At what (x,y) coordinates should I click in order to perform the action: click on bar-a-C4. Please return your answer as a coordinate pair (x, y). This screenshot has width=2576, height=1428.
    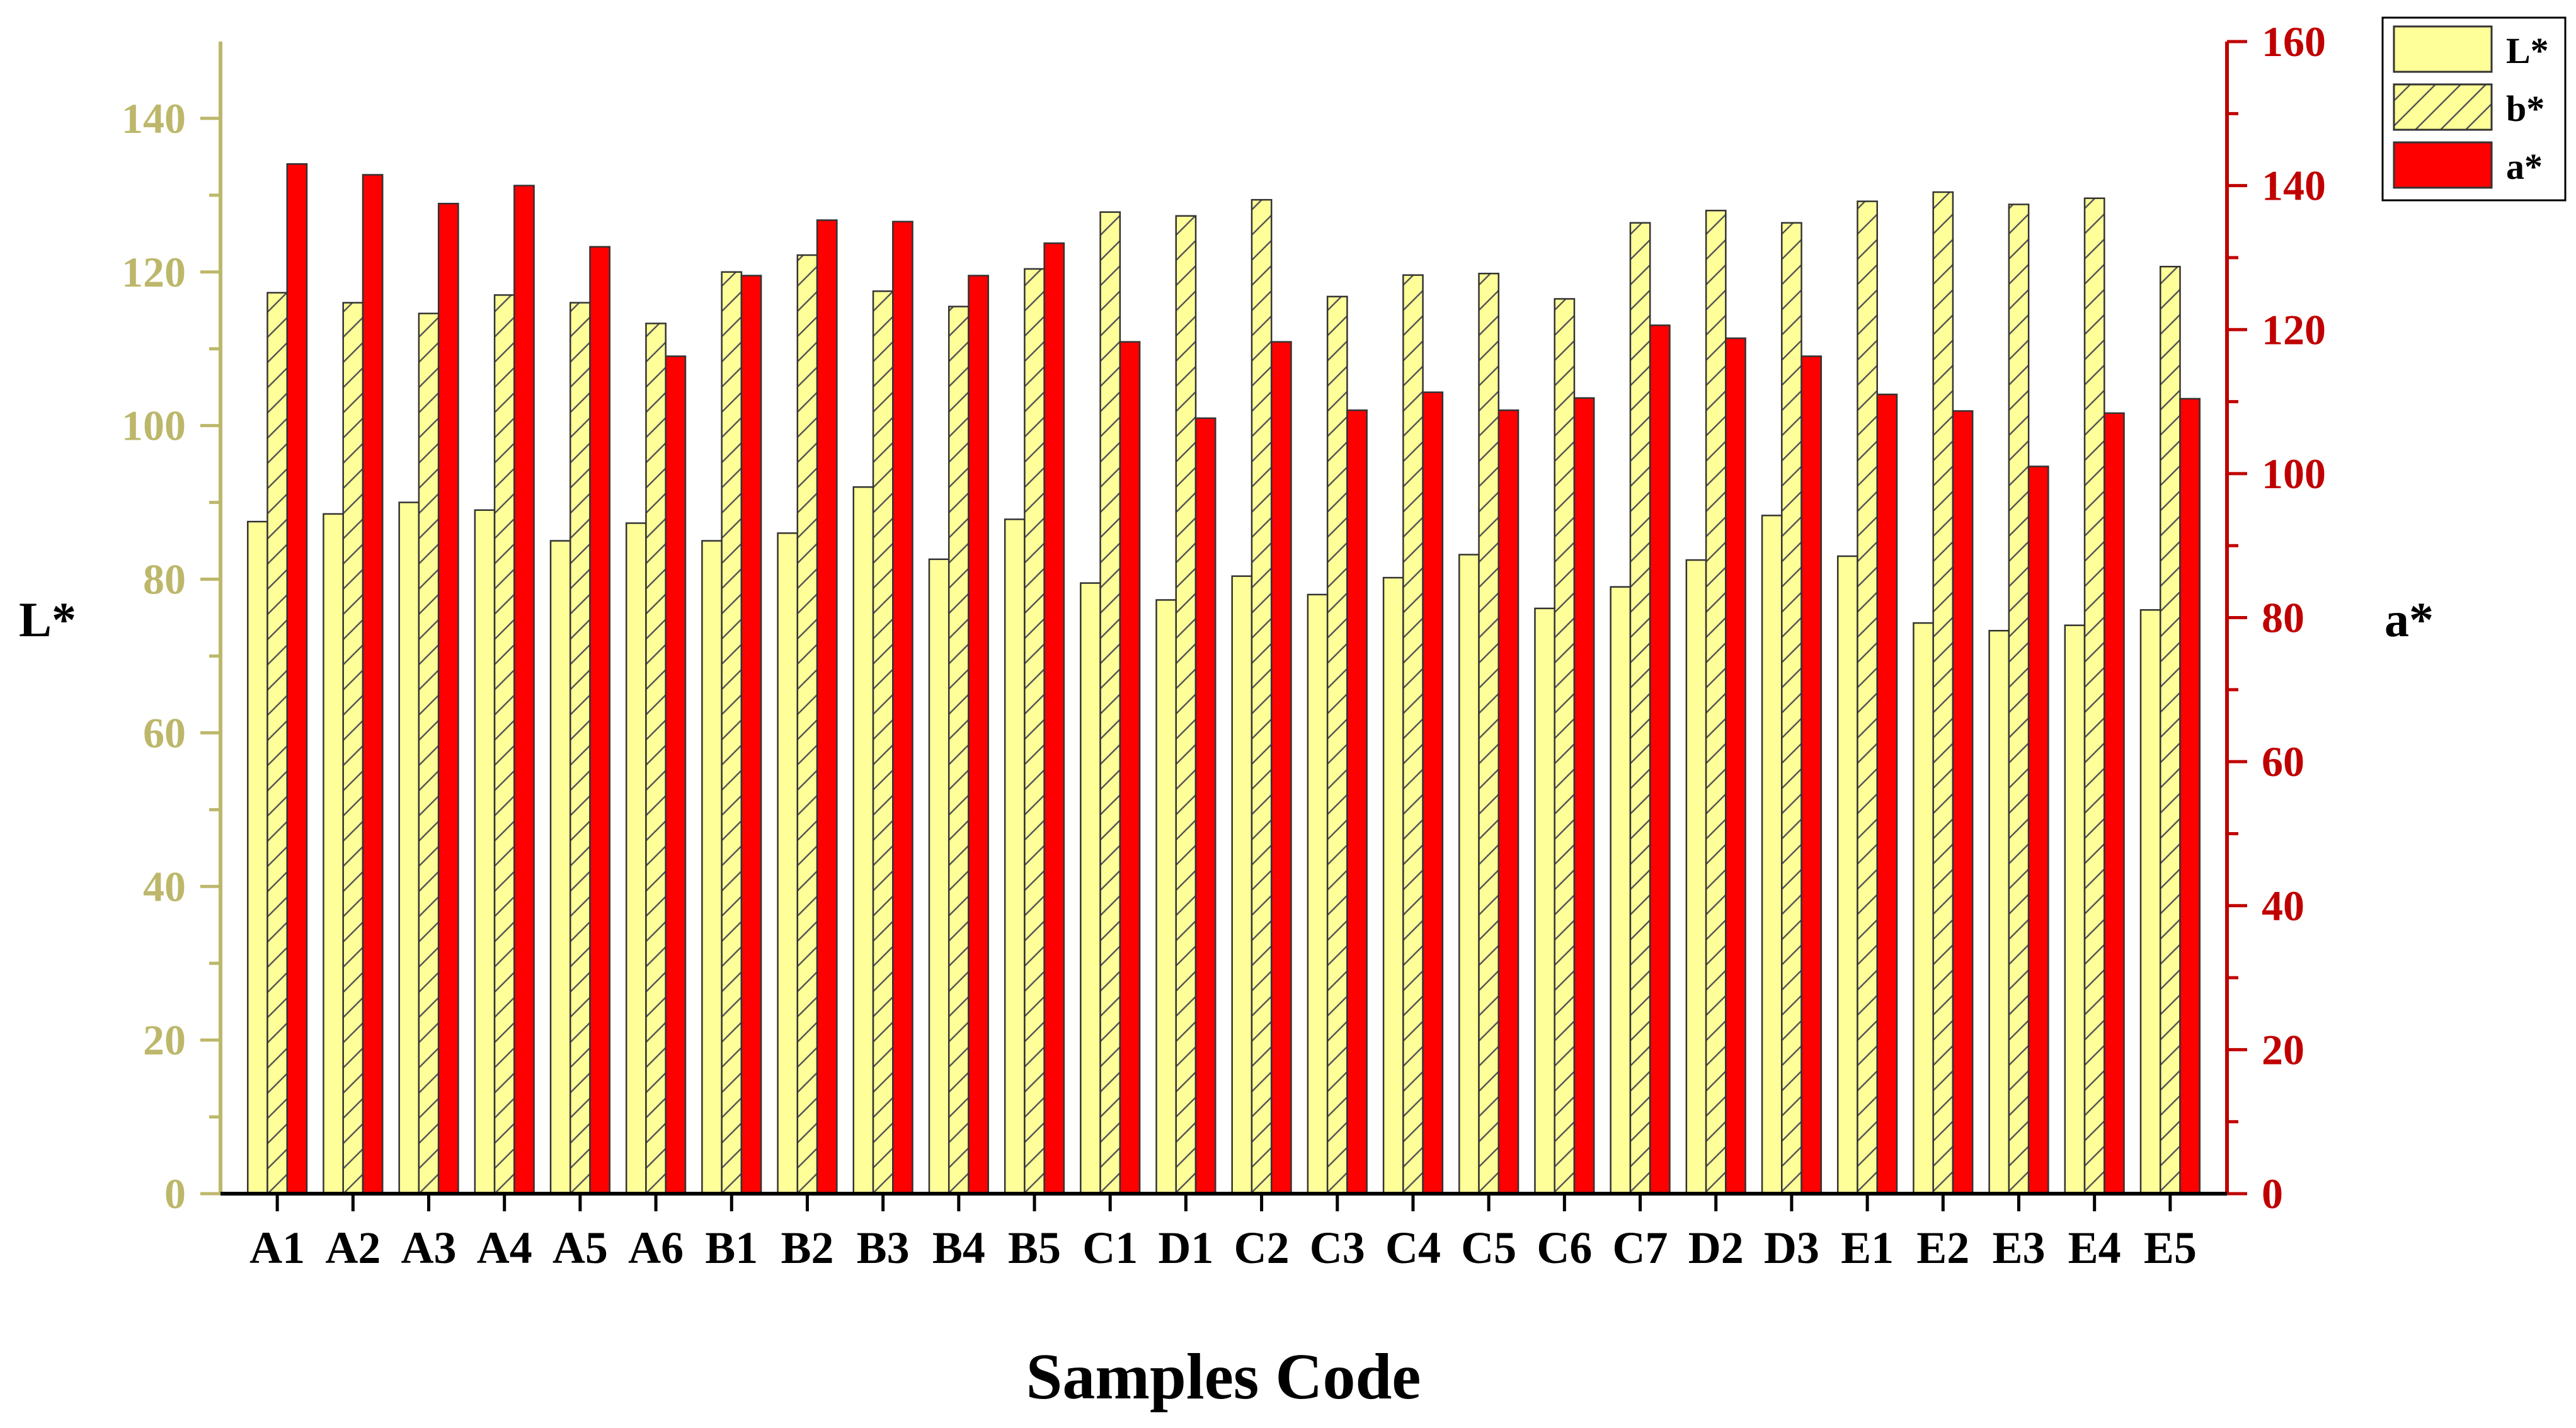
    Looking at the image, I should click on (1433, 793).